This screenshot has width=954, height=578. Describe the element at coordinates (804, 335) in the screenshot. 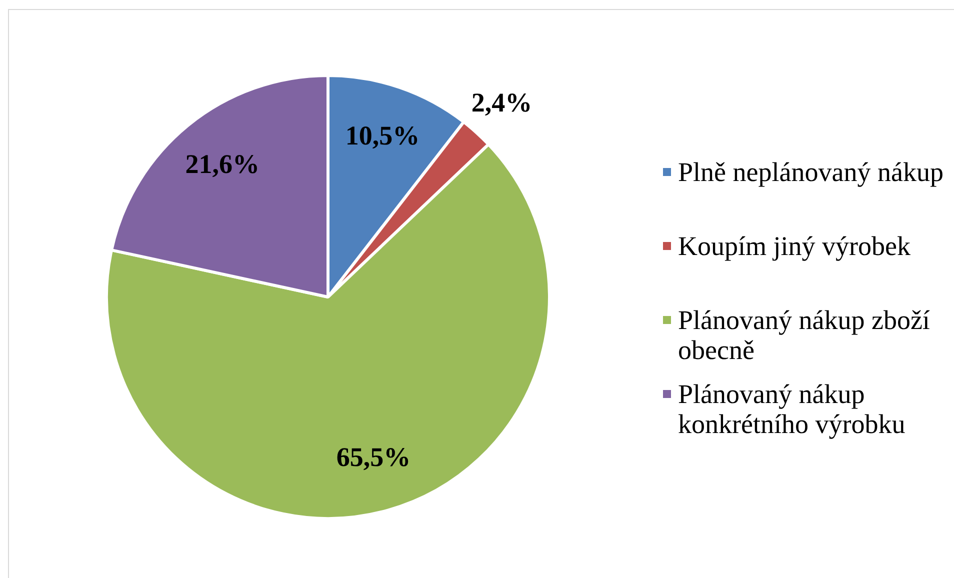

I see `legend-label: Plánovaný nákup zboží obecně` at that location.